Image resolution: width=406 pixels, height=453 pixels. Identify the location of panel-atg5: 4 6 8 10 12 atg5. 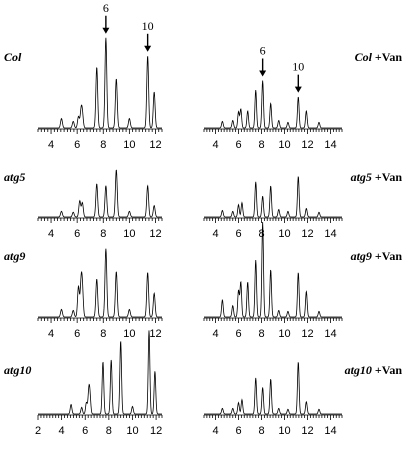
(83, 204).